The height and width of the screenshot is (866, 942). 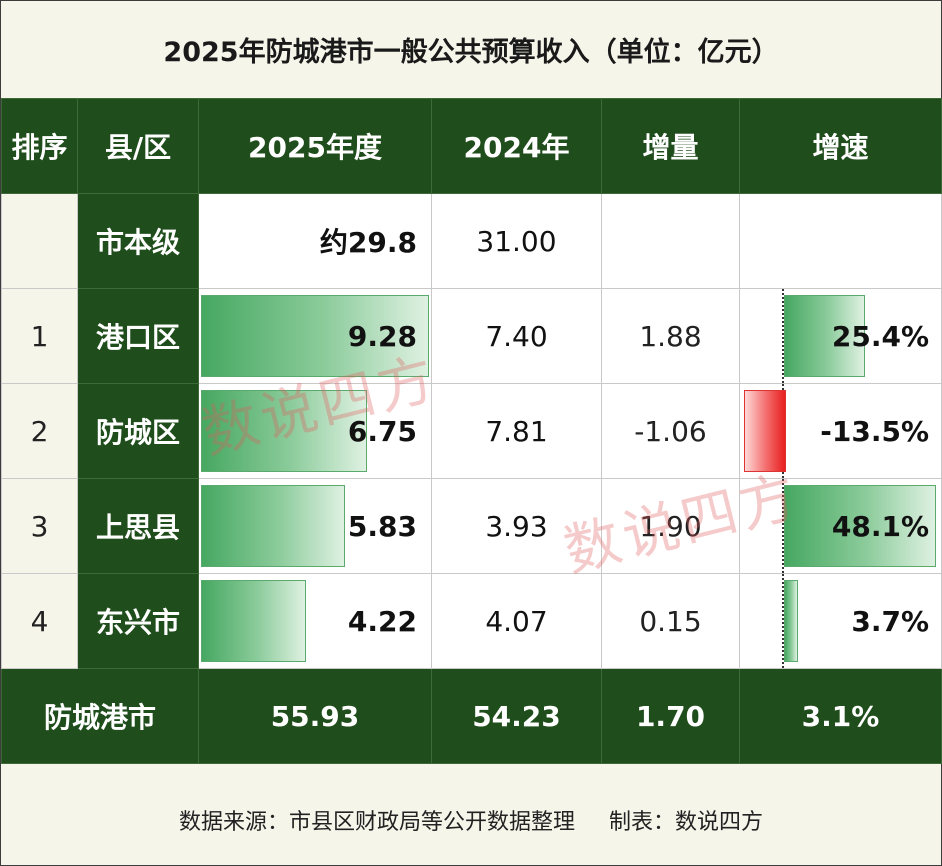 What do you see at coordinates (39, 526) in the screenshot?
I see `rank-cell: 3` at bounding box center [39, 526].